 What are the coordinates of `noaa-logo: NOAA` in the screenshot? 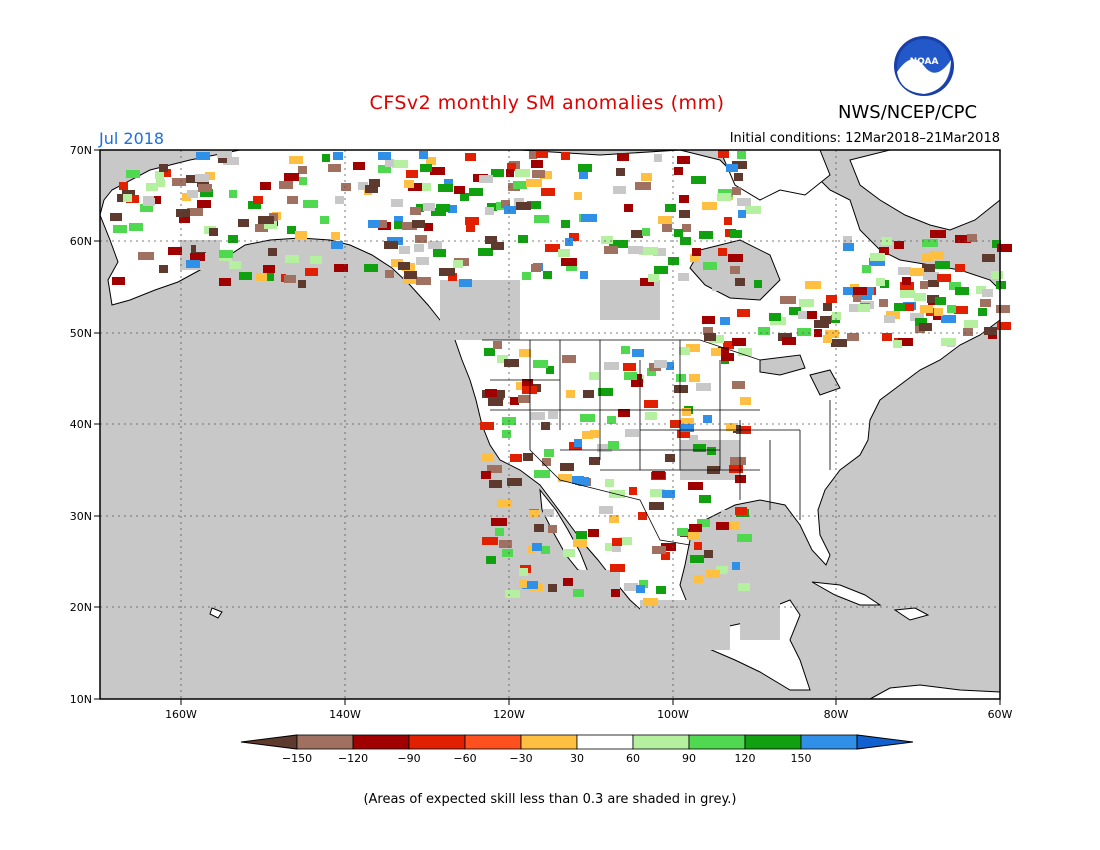 It's located at (924, 66).